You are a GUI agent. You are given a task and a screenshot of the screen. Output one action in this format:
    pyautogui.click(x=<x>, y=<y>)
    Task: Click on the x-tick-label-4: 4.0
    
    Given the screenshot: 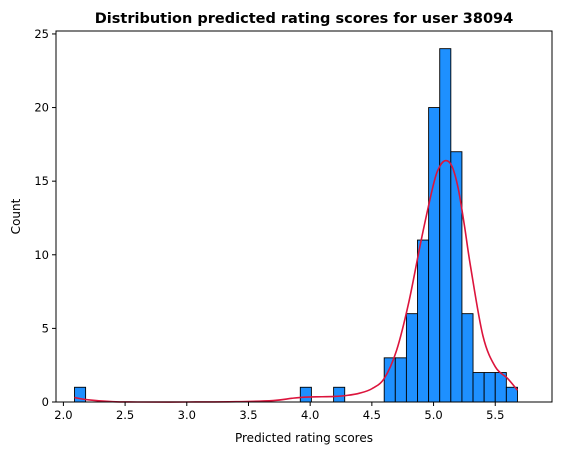 What is the action you would take?
    pyautogui.click(x=310, y=415)
    